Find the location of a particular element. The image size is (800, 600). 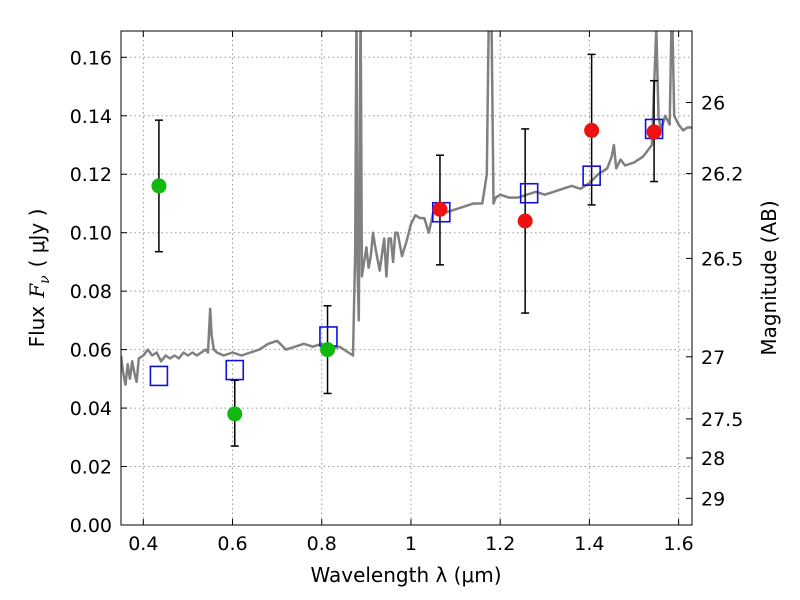

y2-axis-title: Magnitude (AB) is located at coordinates (769, 277).